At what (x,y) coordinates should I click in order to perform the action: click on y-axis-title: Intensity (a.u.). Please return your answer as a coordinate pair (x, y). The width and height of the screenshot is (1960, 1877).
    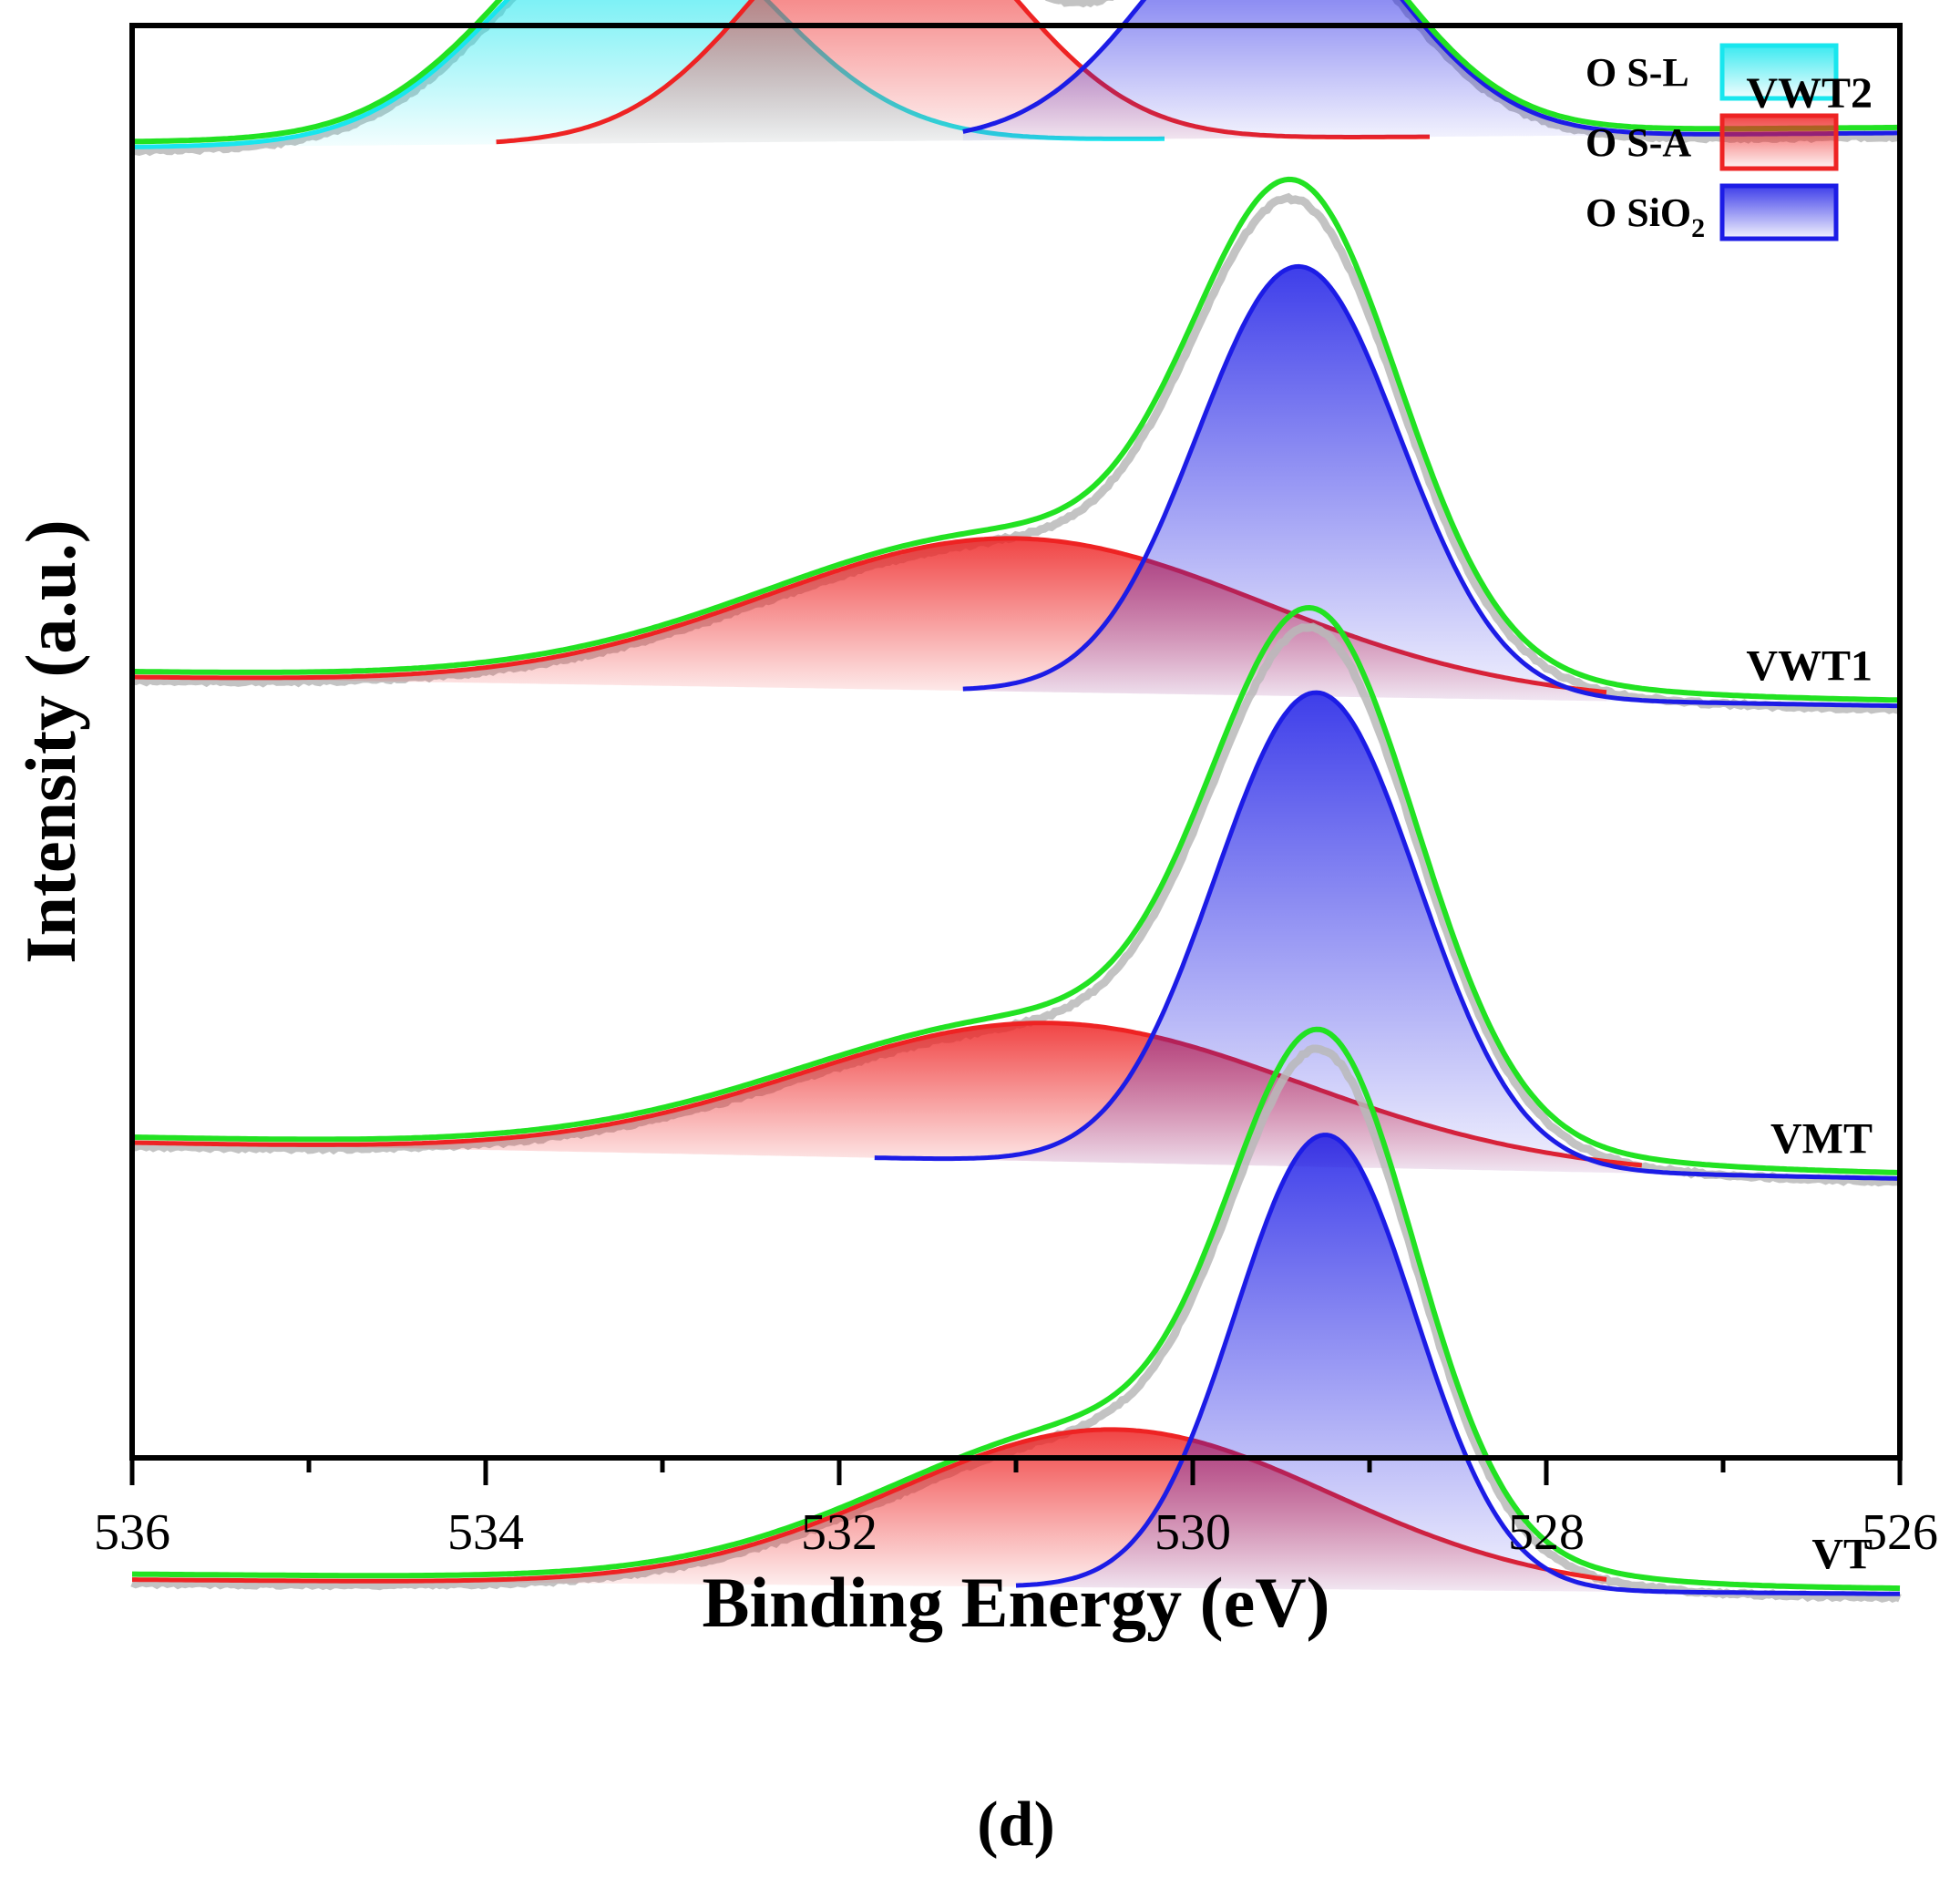
    Looking at the image, I should click on (50, 741).